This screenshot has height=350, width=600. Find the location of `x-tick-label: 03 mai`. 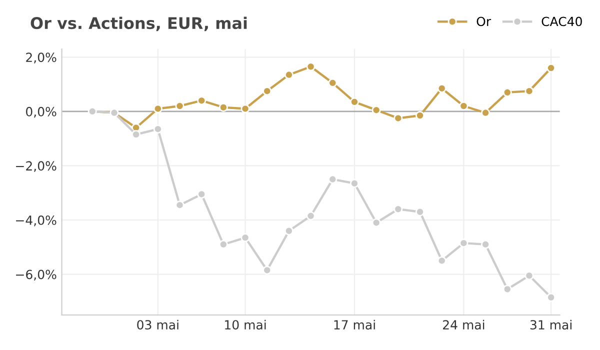

x-tick-label: 03 mai is located at coordinates (157, 325).